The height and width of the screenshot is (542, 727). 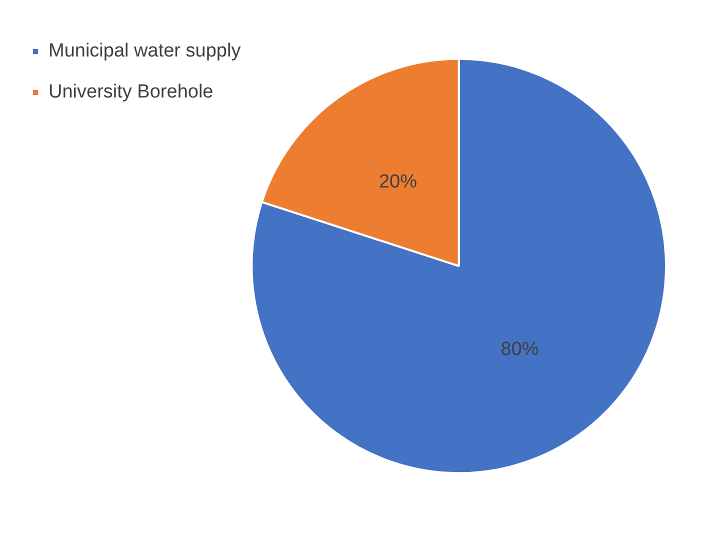 What do you see at coordinates (131, 92) in the screenshot?
I see `legend-label: University Borehole` at bounding box center [131, 92].